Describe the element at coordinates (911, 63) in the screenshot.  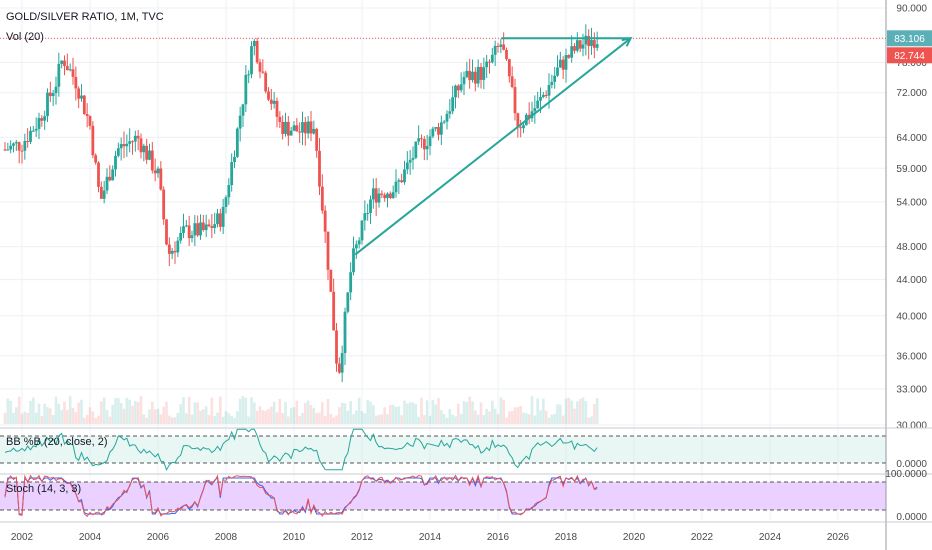
I see `y-tick-label: 78.000` at that location.